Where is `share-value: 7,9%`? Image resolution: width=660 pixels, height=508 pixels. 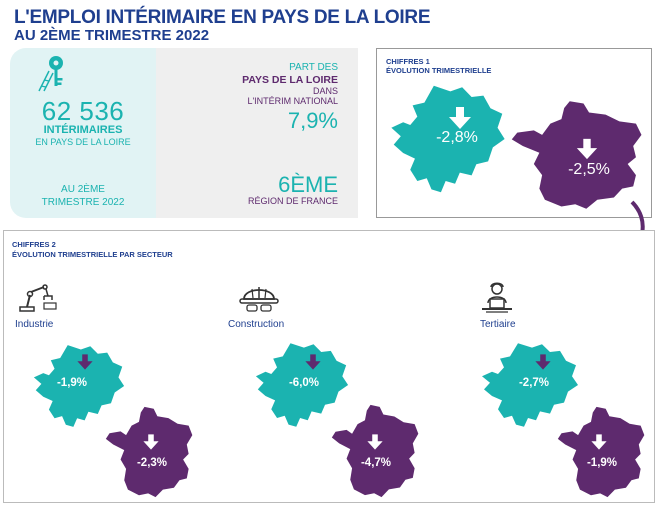
share-value: 7,9% is located at coordinates (312, 120).